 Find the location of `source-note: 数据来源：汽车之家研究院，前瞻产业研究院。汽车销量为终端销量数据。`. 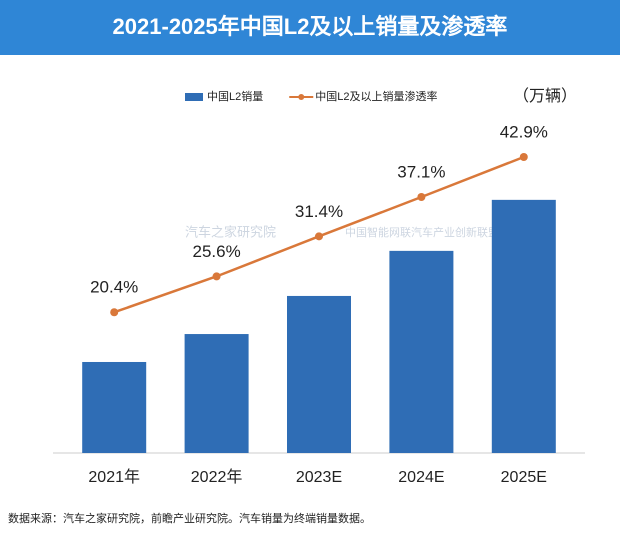

source-note: 数据来源：汽车之家研究院，前瞻产业研究院。汽车销量为终端销量数据。 is located at coordinates (189, 518).